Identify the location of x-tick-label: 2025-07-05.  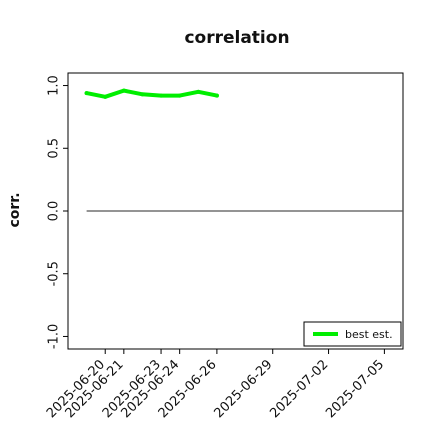
(355, 389).